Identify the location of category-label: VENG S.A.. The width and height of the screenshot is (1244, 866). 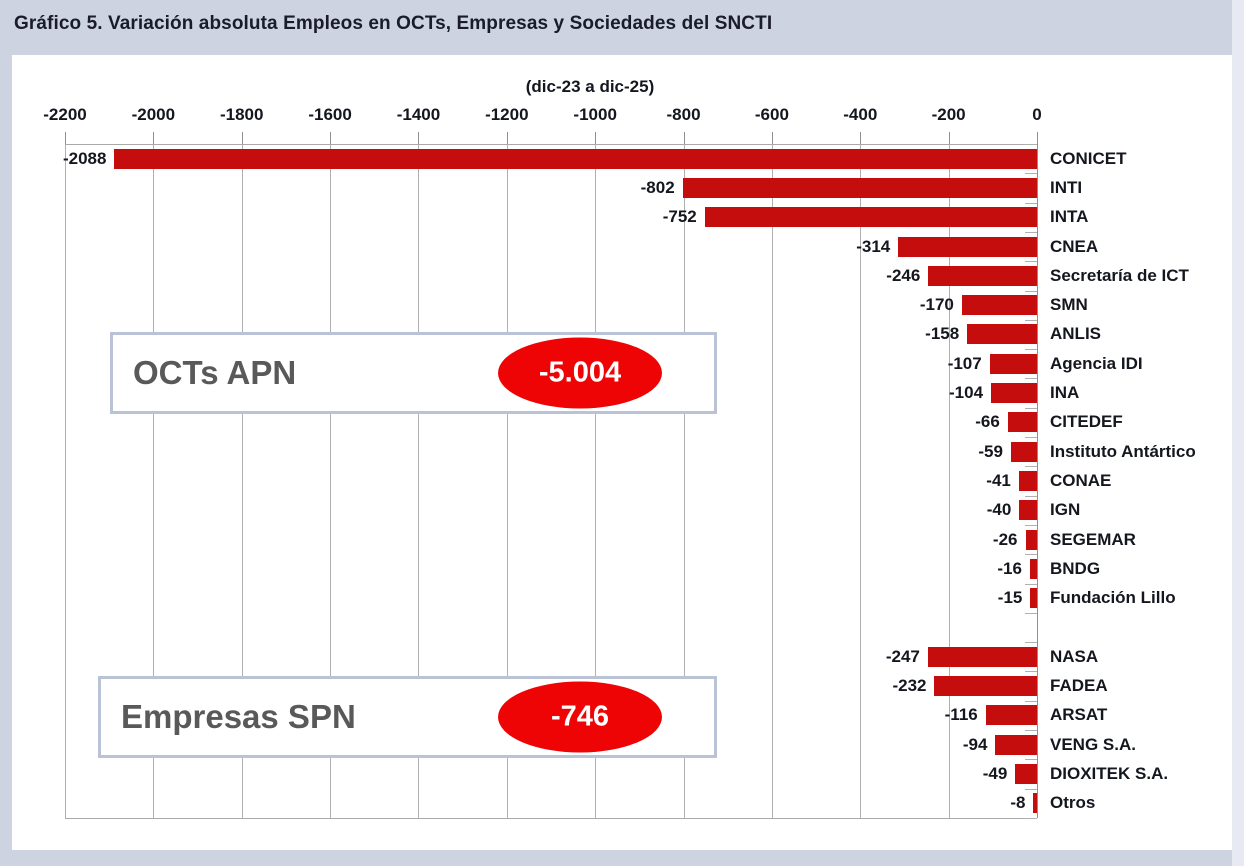
(1093, 744).